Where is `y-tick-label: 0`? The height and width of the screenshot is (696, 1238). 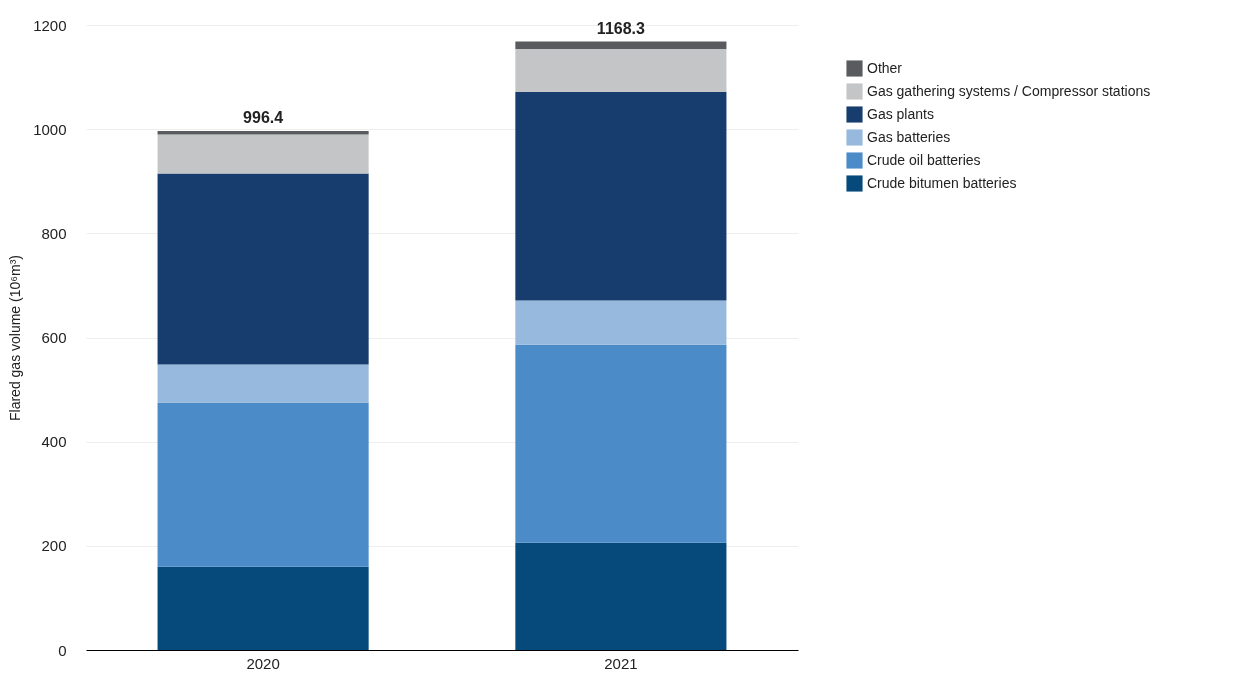 y-tick-label: 0 is located at coordinates (62, 650).